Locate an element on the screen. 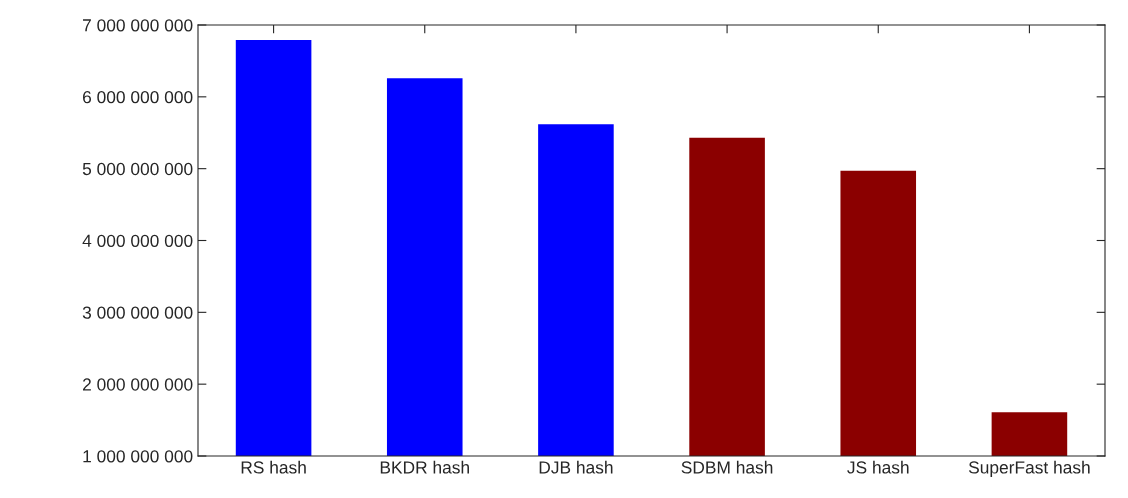  x-tick-label: SuperFast hash is located at coordinates (1029, 469).